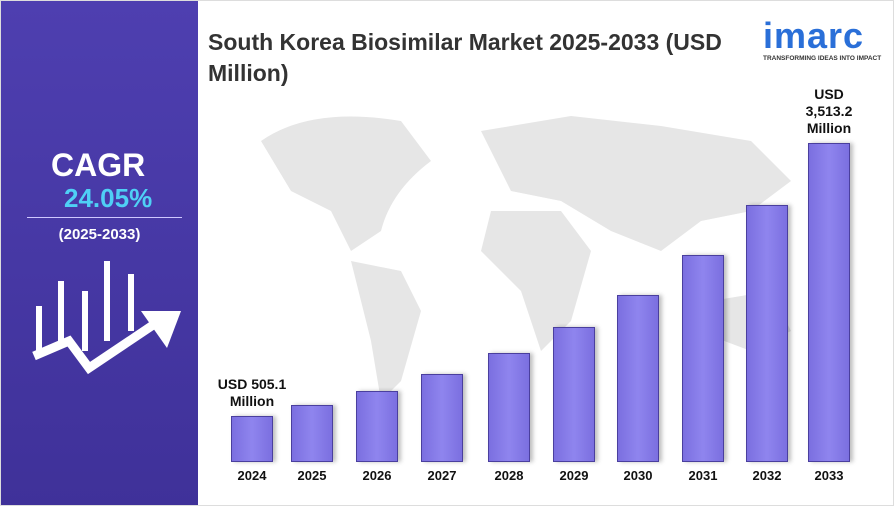 The width and height of the screenshot is (894, 506). I want to click on x-tick-label: 2028, so click(509, 475).